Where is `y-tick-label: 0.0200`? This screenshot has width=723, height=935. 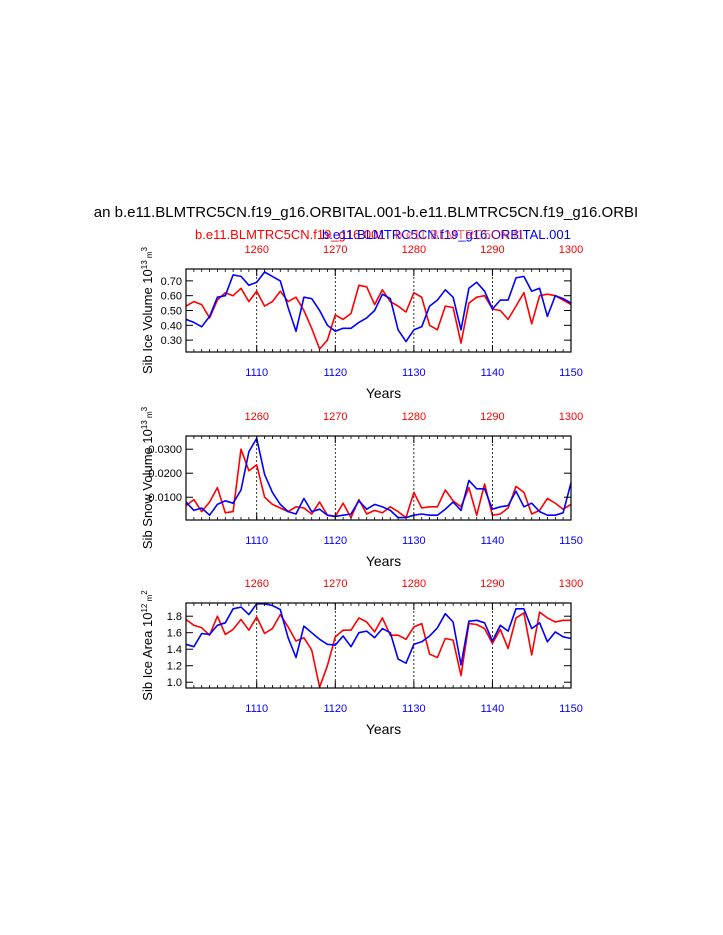
y-tick-label: 0.0200 is located at coordinates (165, 474).